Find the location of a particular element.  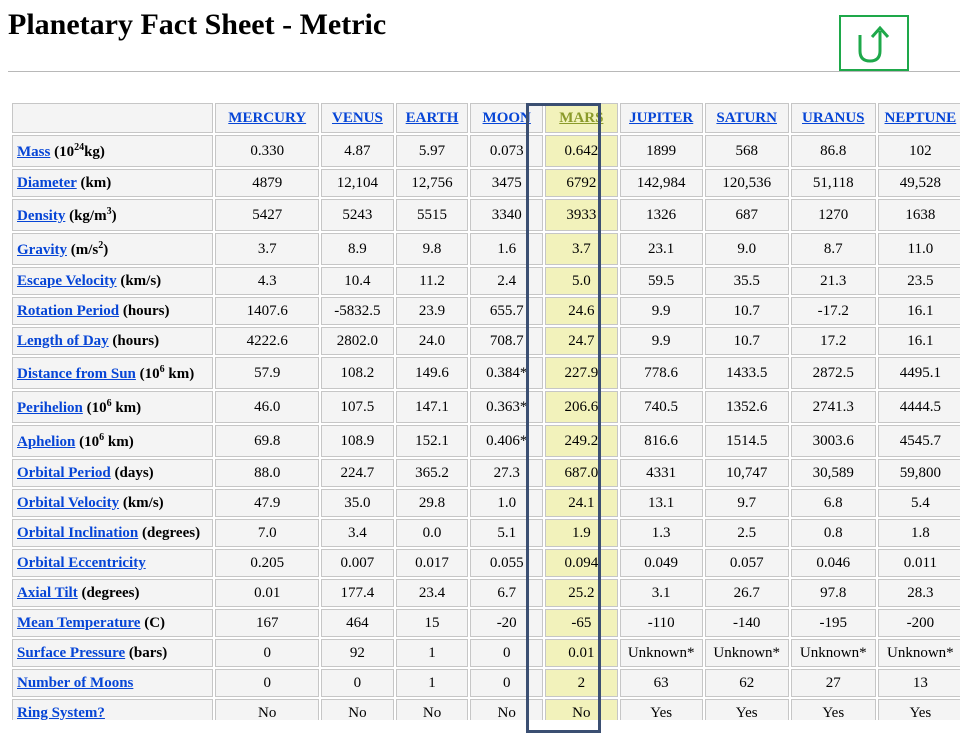

row-label: Density (kg/m3) is located at coordinates (113, 215).